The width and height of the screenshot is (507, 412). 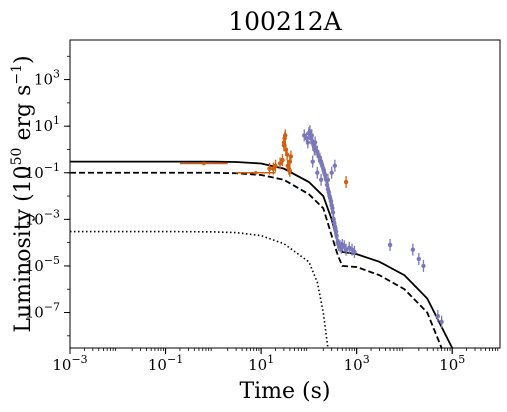 I want to click on x-tick-label: 10⁵, so click(x=452, y=363).